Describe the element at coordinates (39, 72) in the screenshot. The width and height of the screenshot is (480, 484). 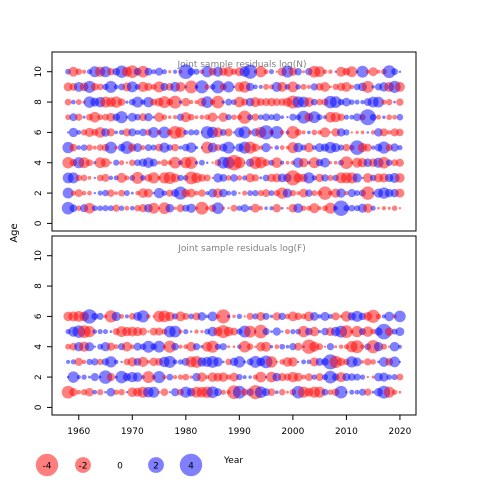
I see `y-tick-label: 10` at that location.